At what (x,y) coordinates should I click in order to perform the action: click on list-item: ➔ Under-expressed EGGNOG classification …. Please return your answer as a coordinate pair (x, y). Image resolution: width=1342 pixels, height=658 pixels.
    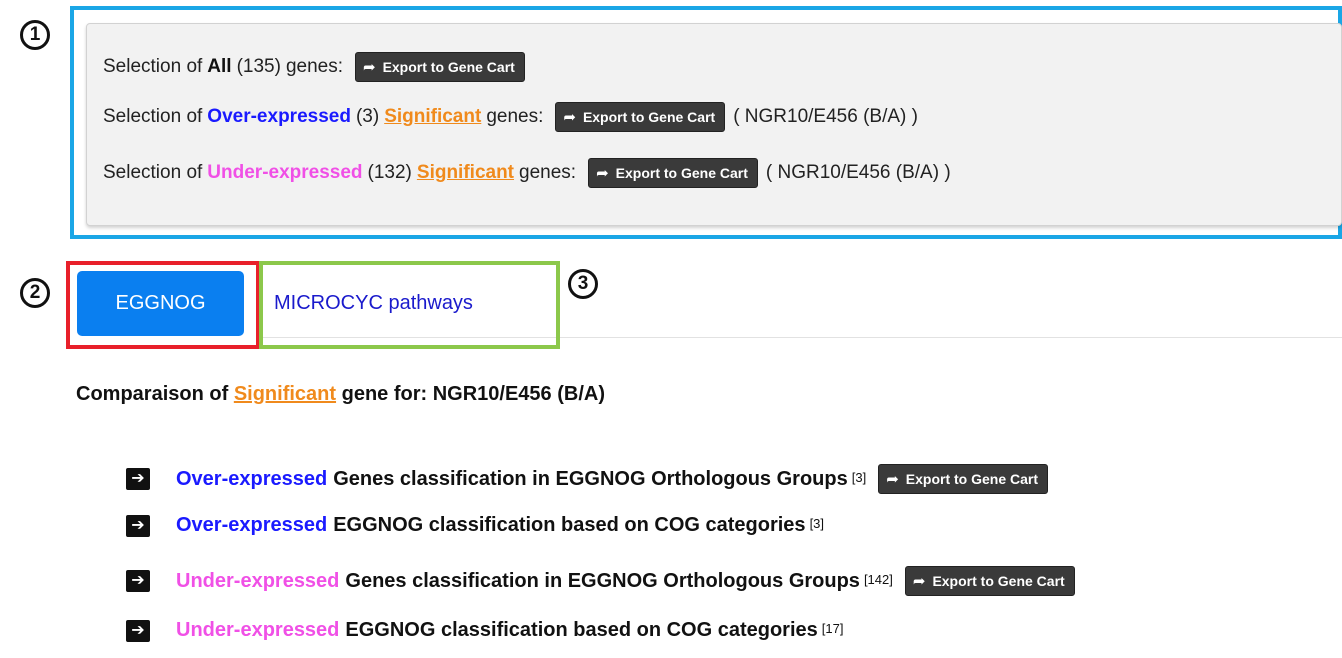
    Looking at the image, I should click on (484, 630).